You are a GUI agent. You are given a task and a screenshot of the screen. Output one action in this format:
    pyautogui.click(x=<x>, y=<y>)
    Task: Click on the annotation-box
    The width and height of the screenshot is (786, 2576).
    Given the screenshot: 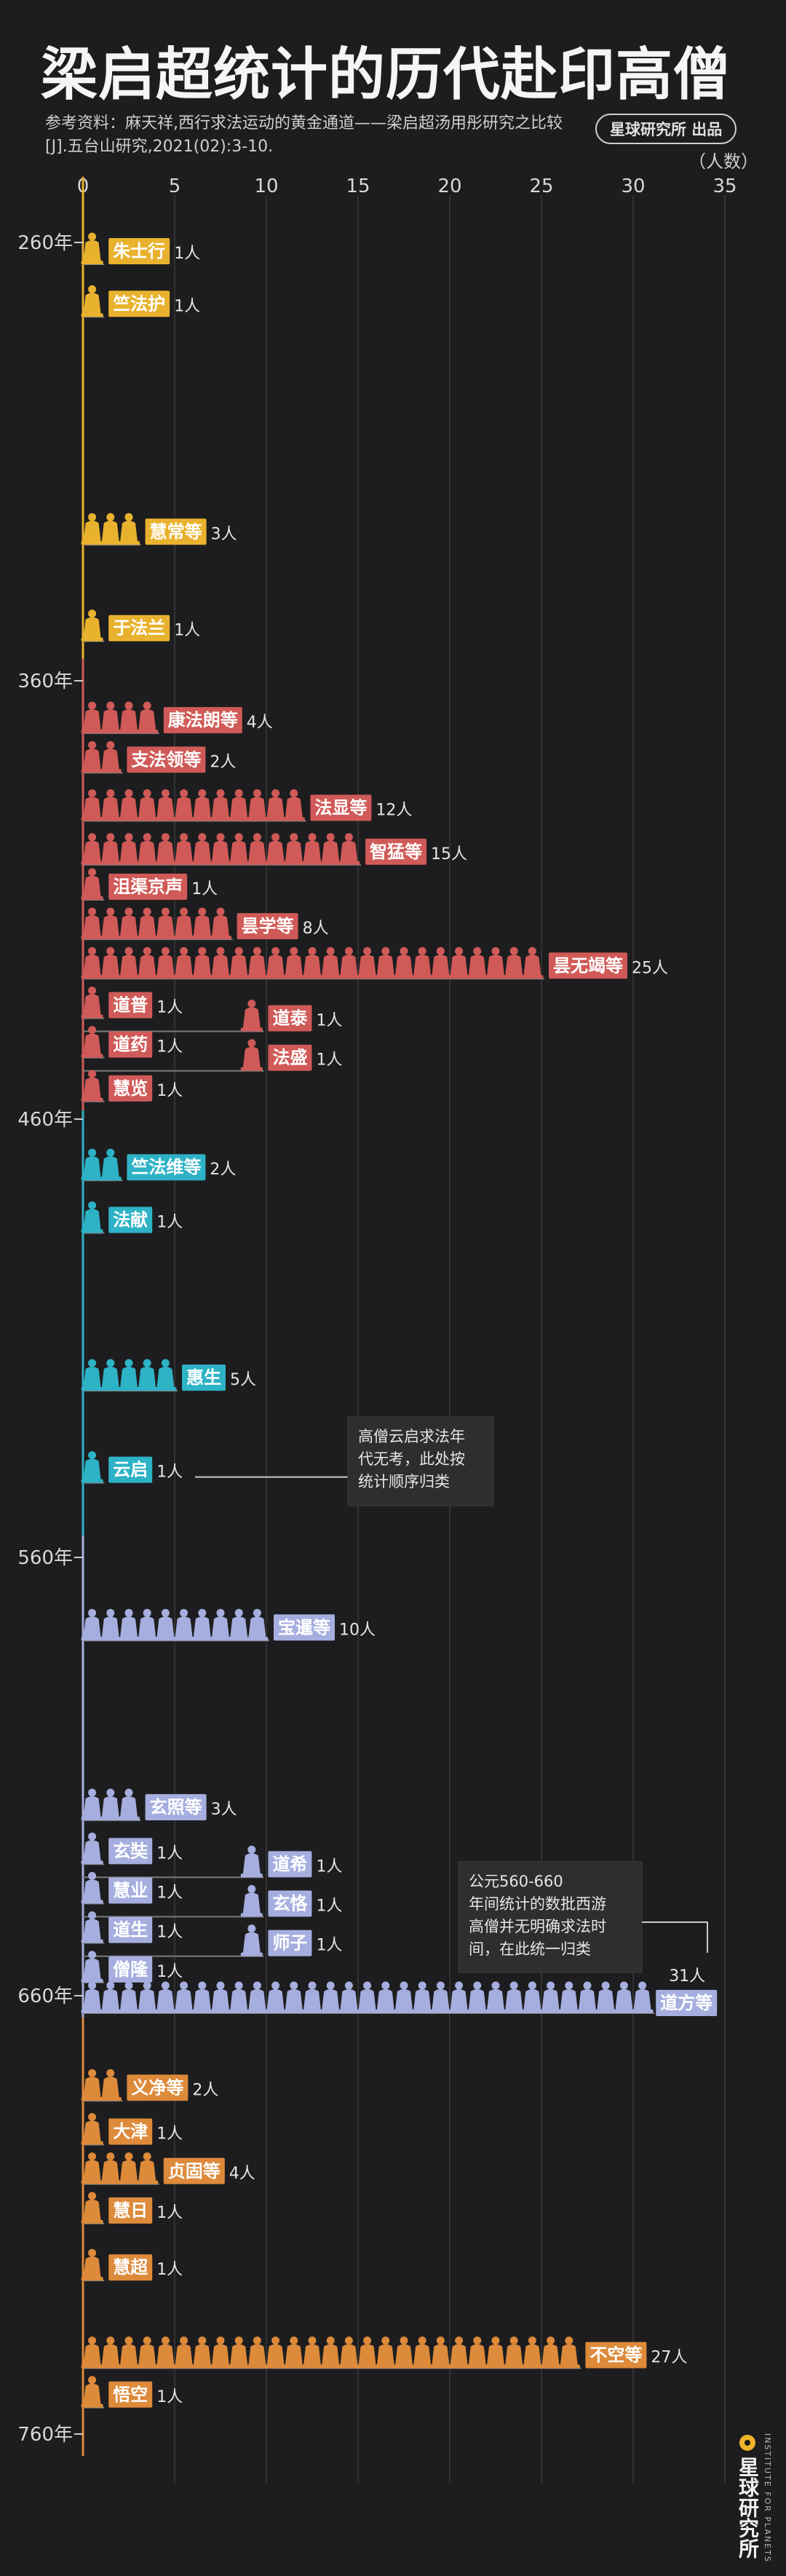 What is the action you would take?
    pyautogui.click(x=550, y=1917)
    